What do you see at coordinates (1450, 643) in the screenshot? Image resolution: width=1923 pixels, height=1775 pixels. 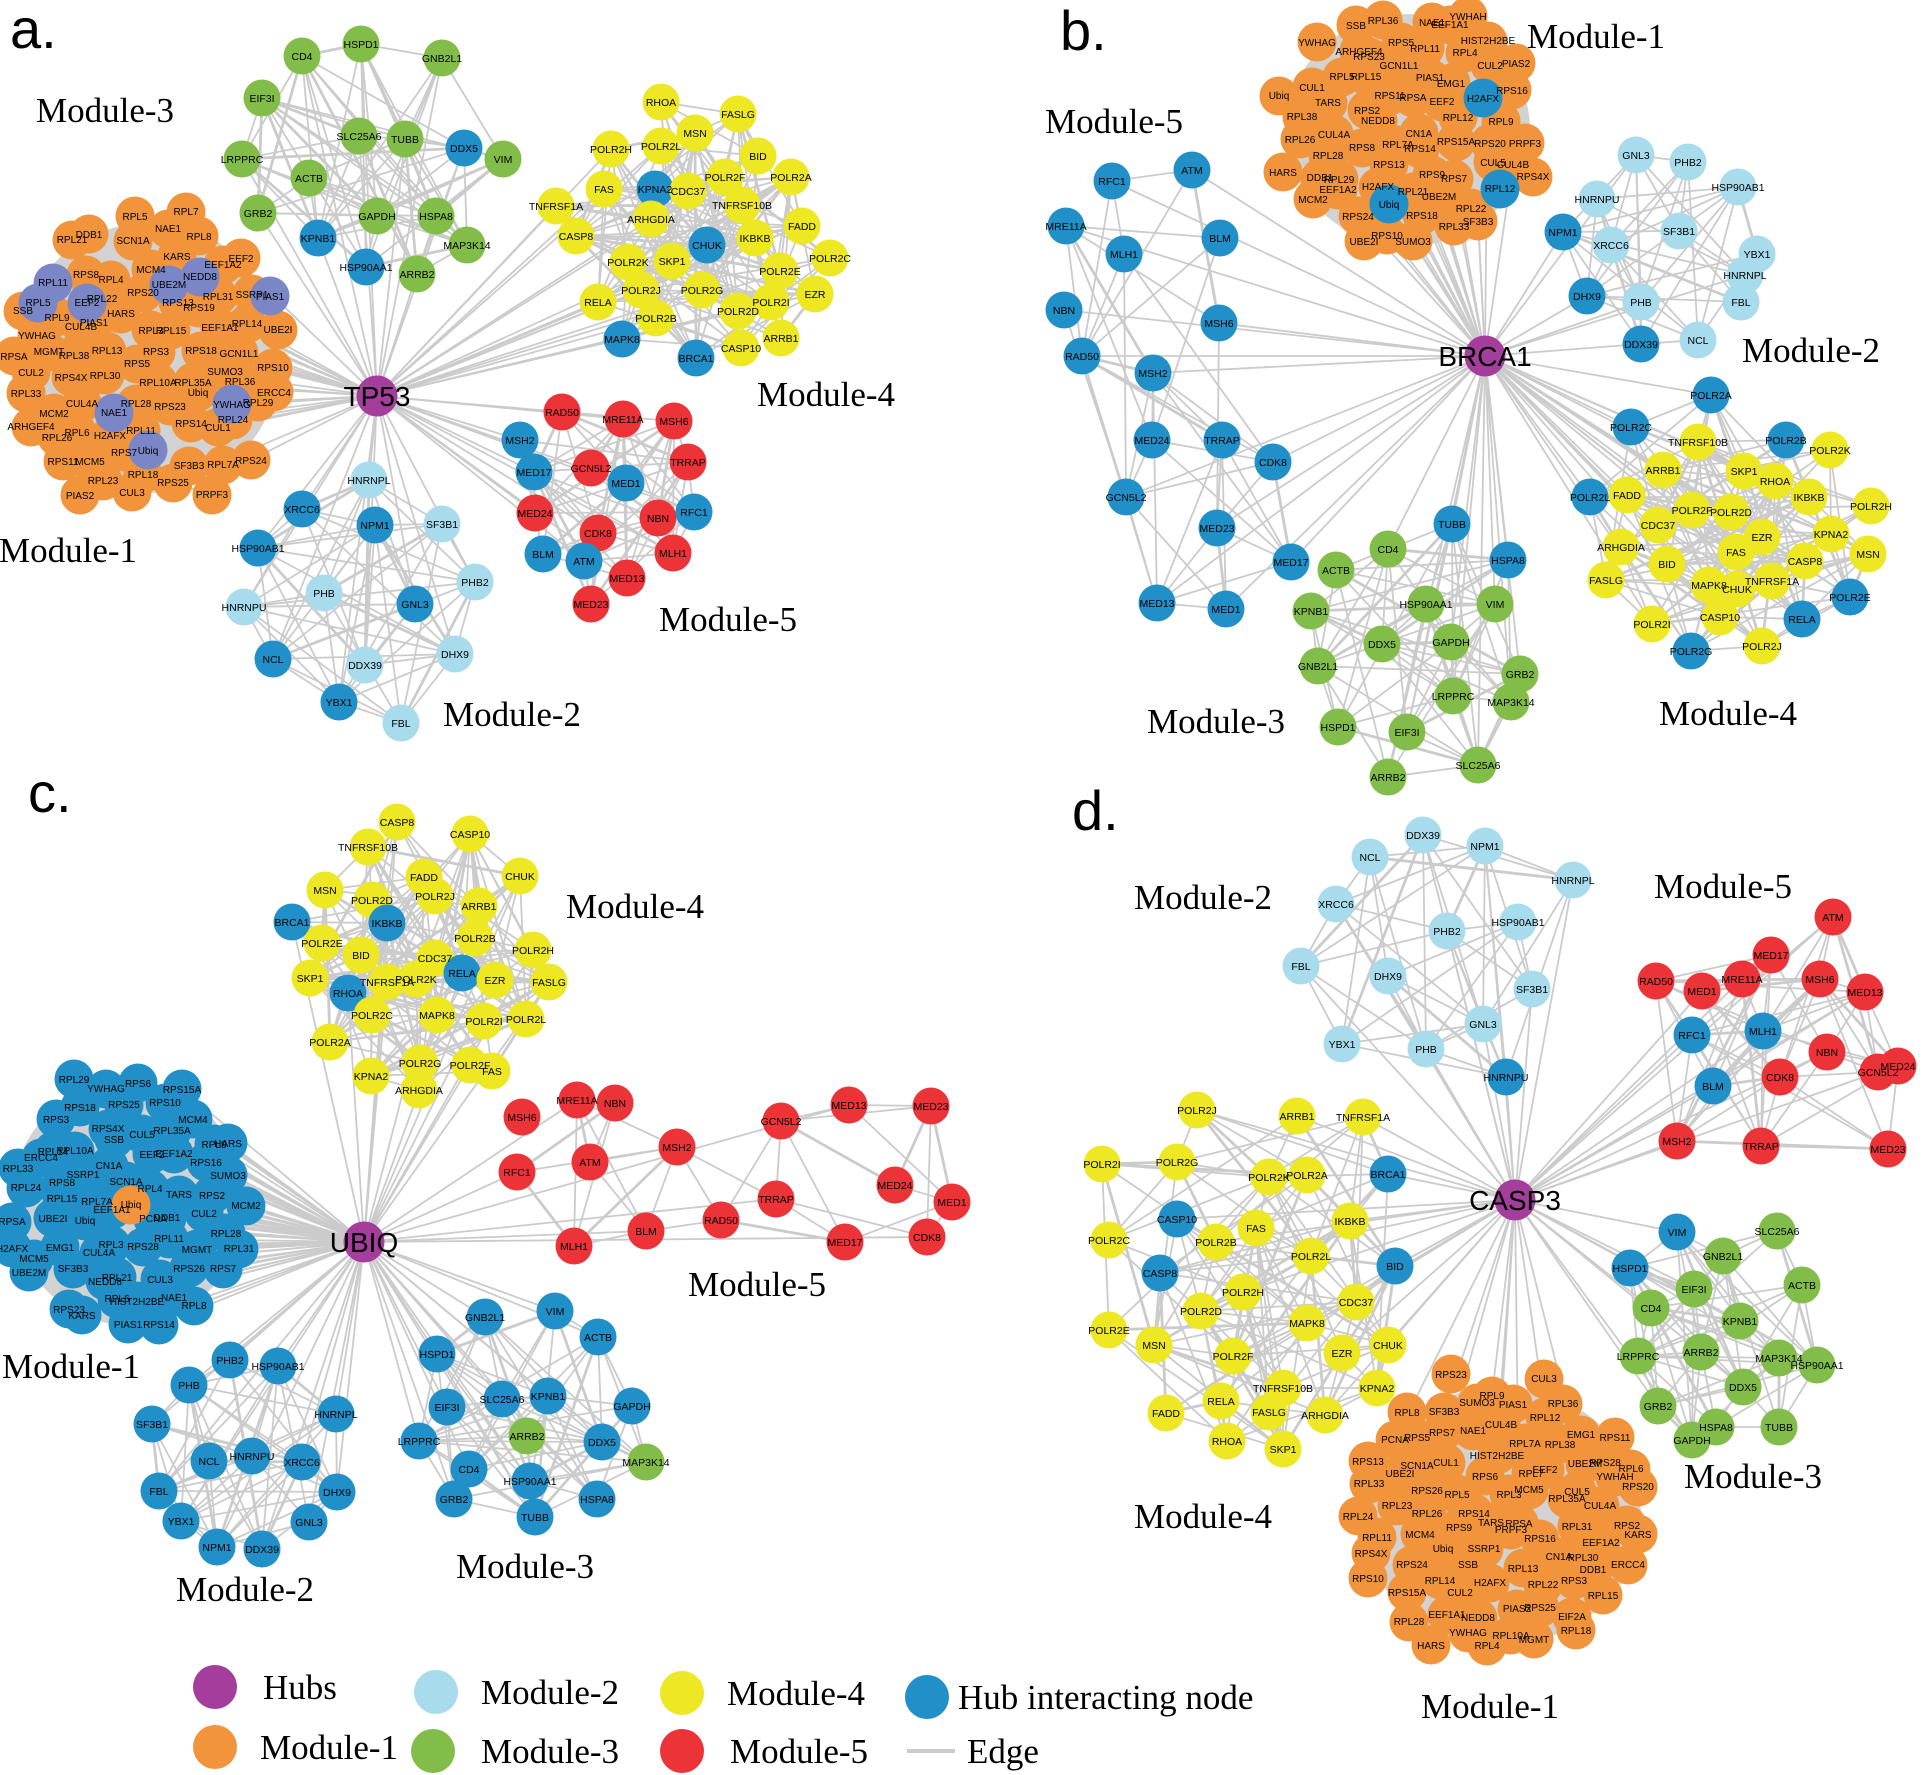 I see `svg-text: GAPDH` at bounding box center [1450, 643].